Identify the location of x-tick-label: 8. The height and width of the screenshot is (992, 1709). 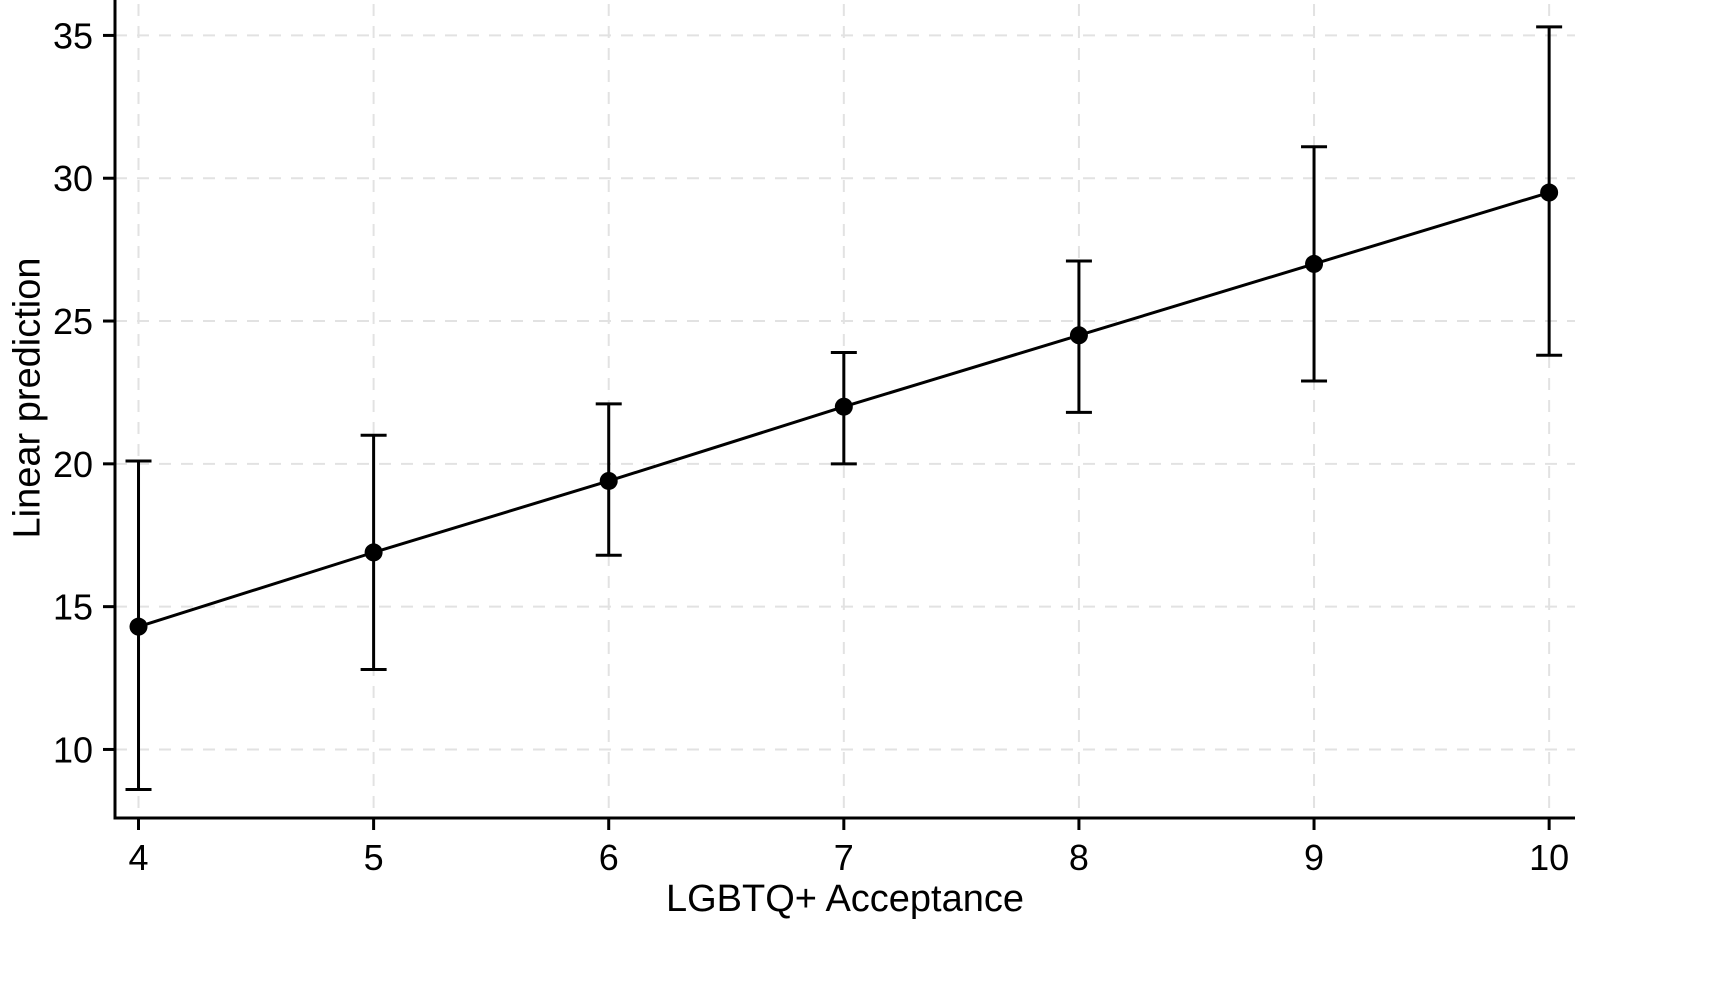
(1079, 857).